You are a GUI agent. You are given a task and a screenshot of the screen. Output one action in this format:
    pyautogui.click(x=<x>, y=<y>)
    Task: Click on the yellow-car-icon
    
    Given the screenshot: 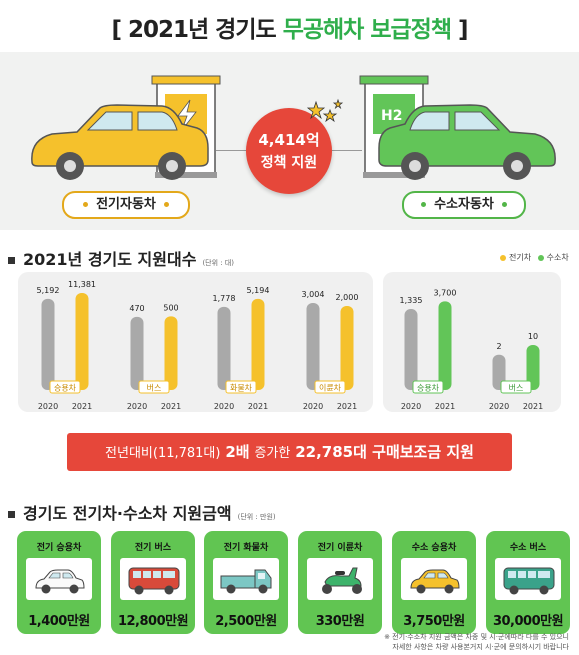 What is the action you would take?
    pyautogui.click(x=435, y=581)
    